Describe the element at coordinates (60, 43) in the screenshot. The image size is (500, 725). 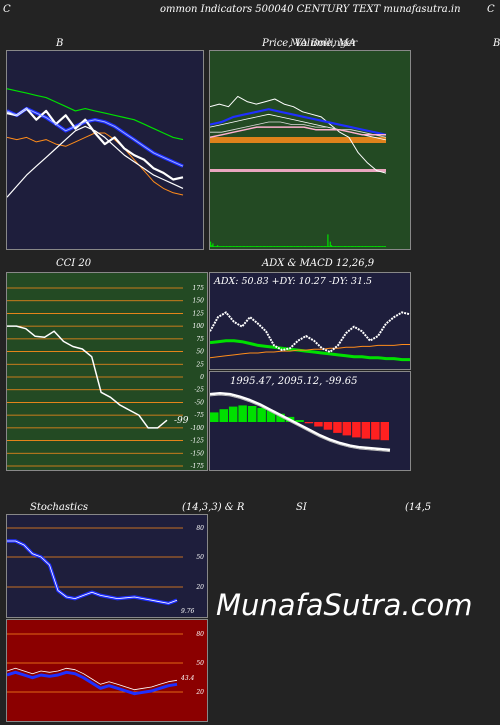
I see `bb-label: B` at that location.